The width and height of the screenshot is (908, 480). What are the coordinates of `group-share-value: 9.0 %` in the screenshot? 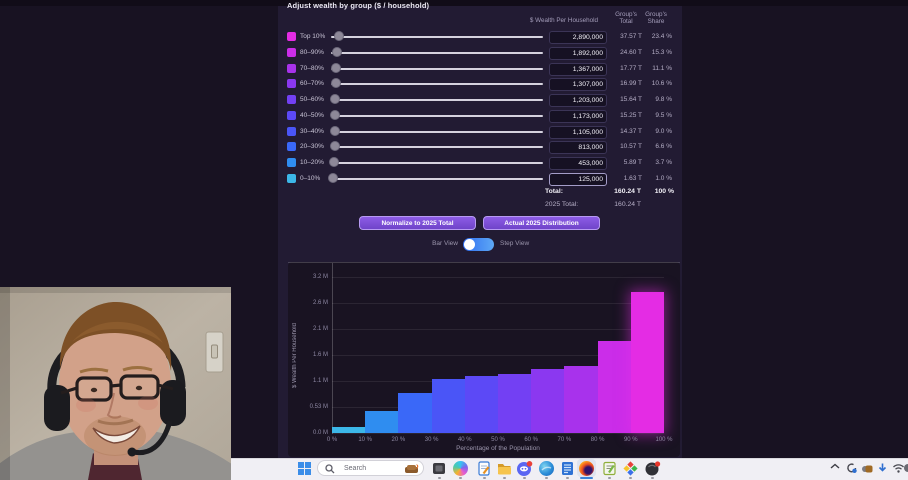 It's located at (663, 131).